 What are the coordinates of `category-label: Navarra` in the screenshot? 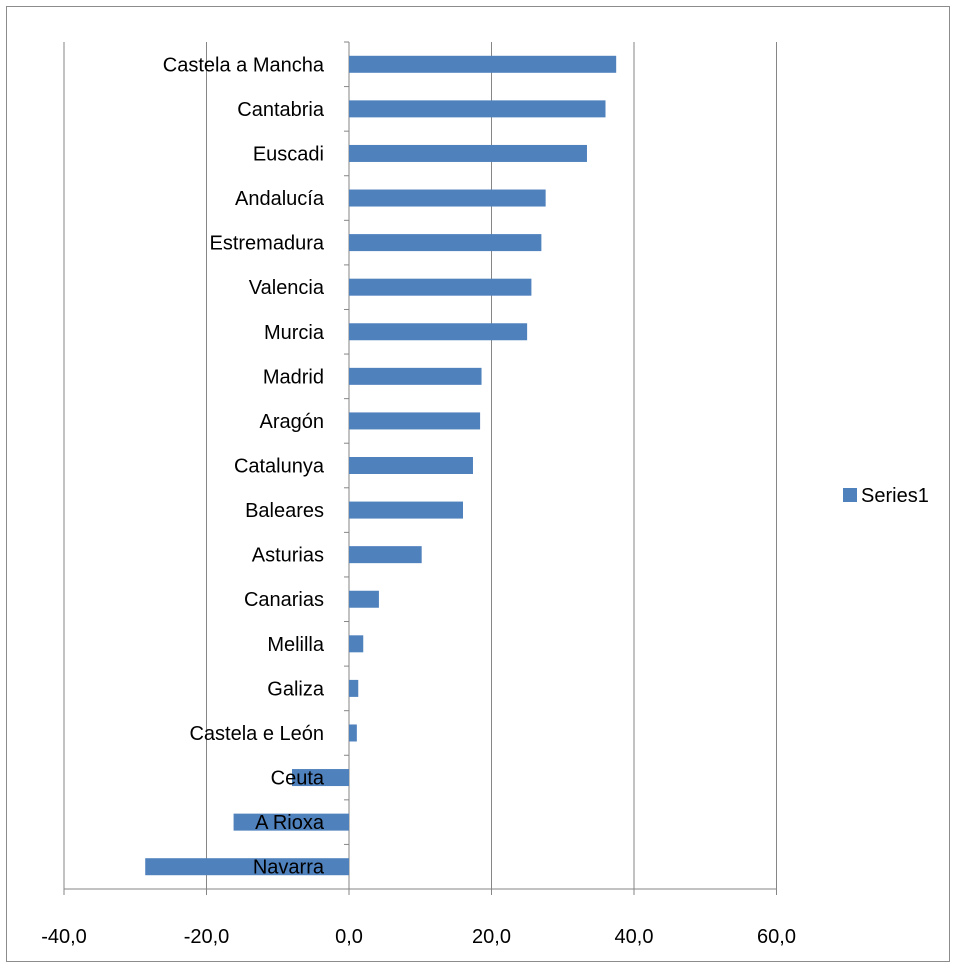 It's located at (289, 868).